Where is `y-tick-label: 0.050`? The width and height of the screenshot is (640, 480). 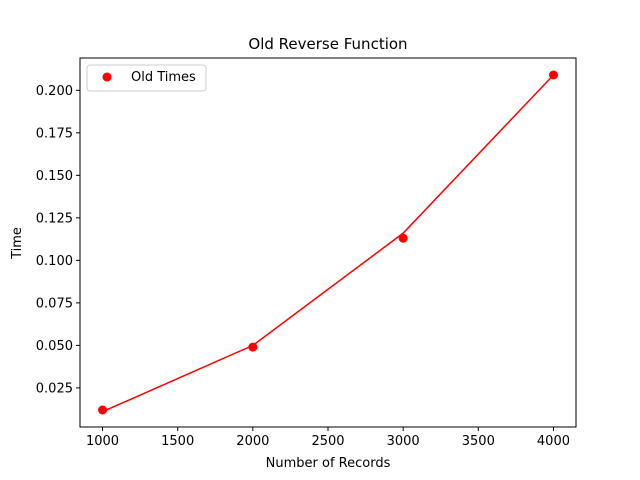
y-tick-label: 0.050 is located at coordinates (54, 346).